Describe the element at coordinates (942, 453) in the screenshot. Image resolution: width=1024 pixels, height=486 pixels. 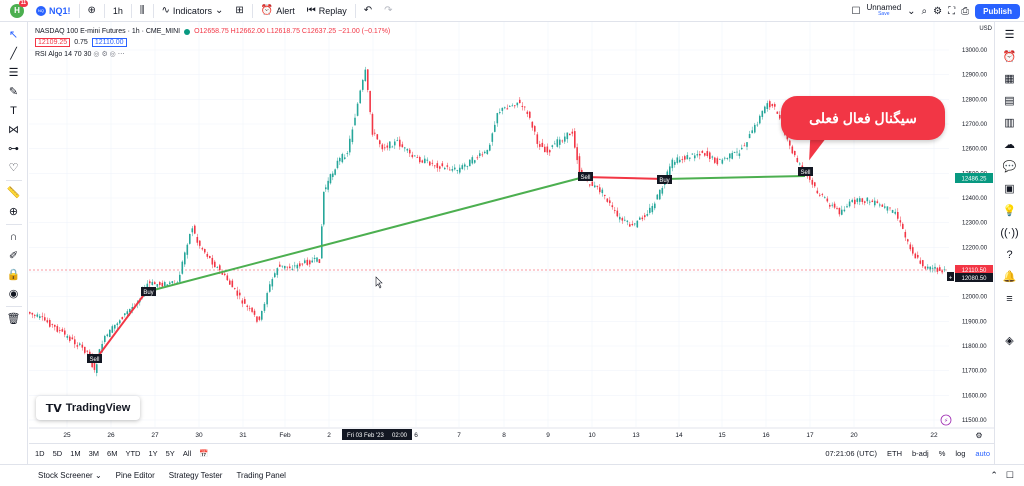
I see `percent-toggle: %` at that location.